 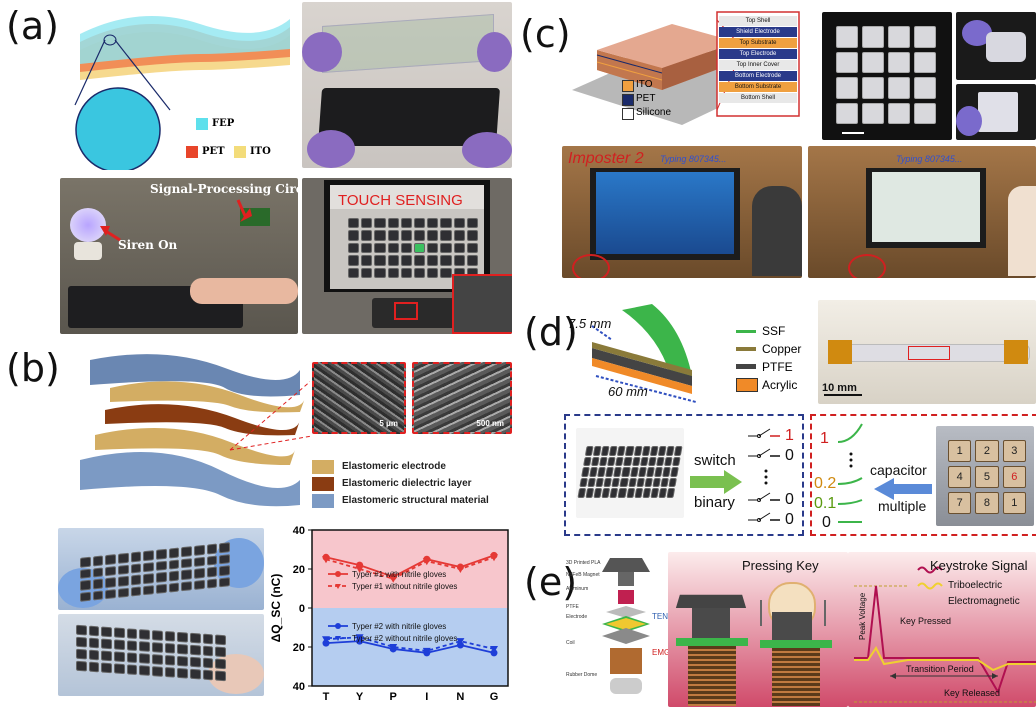 What do you see at coordinates (179, 256) in the screenshot?
I see `siren-keyboard-photo` at bounding box center [179, 256].